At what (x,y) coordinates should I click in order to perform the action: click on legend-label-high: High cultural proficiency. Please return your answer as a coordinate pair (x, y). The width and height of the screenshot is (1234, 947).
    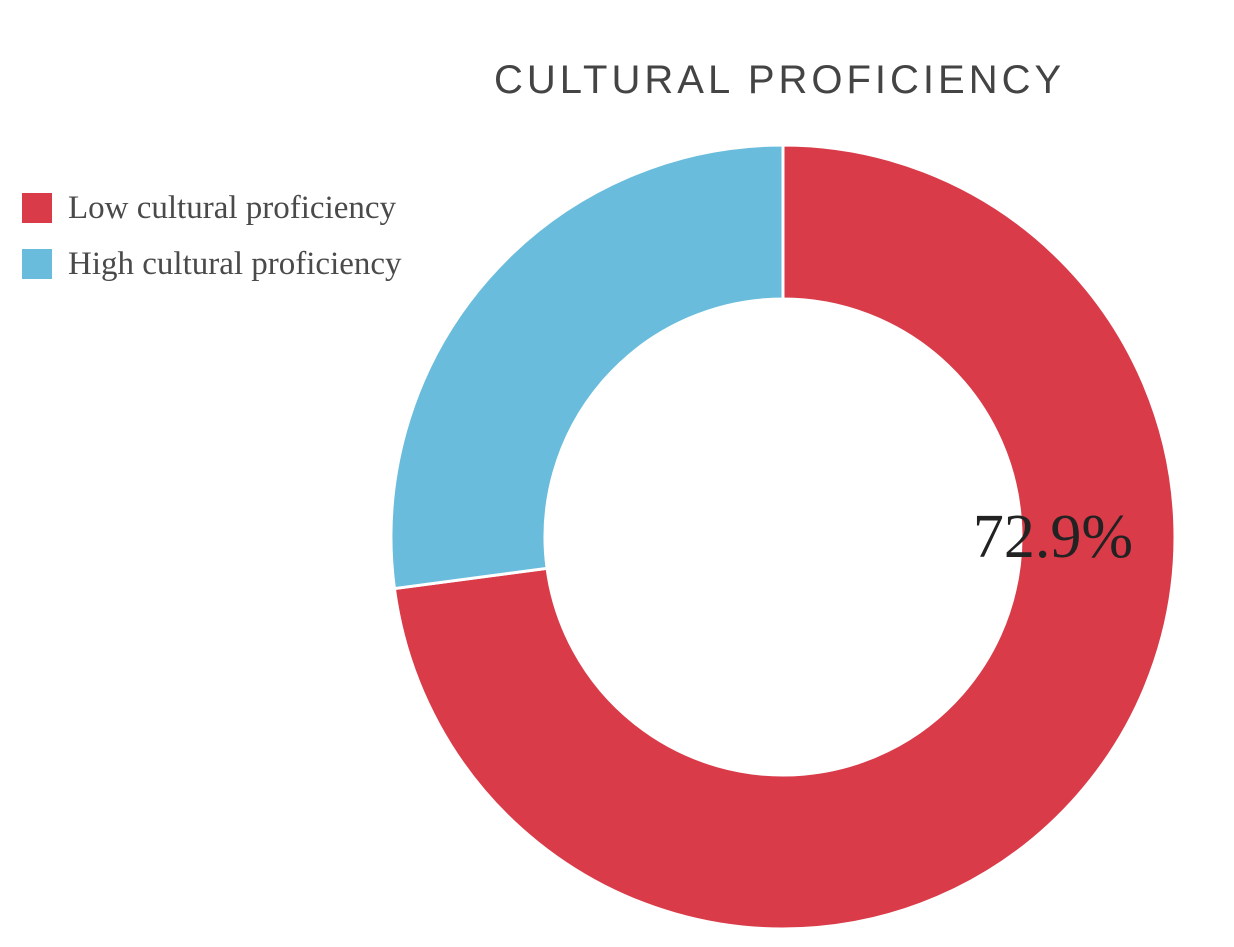
    Looking at the image, I should click on (235, 263).